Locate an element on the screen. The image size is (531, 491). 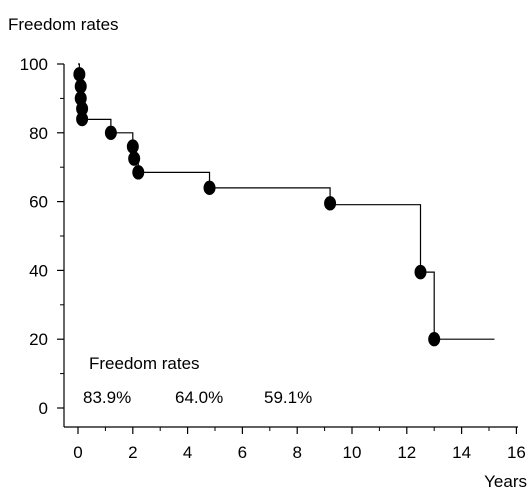
y-tick-label: 40 is located at coordinates (38, 270).